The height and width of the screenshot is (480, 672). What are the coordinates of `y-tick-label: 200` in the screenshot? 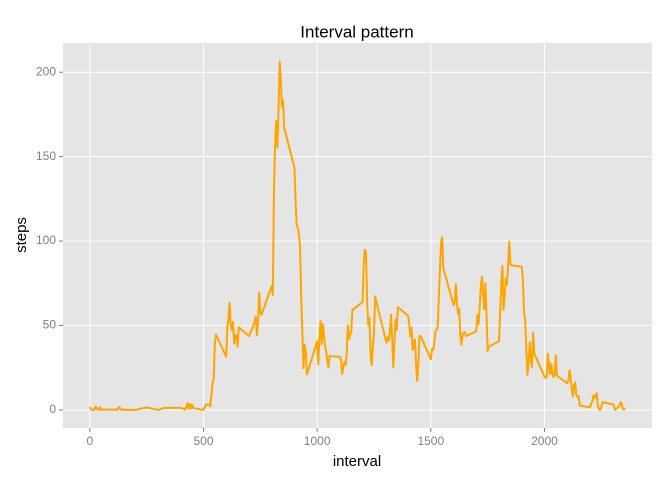 It's located at (46, 71).